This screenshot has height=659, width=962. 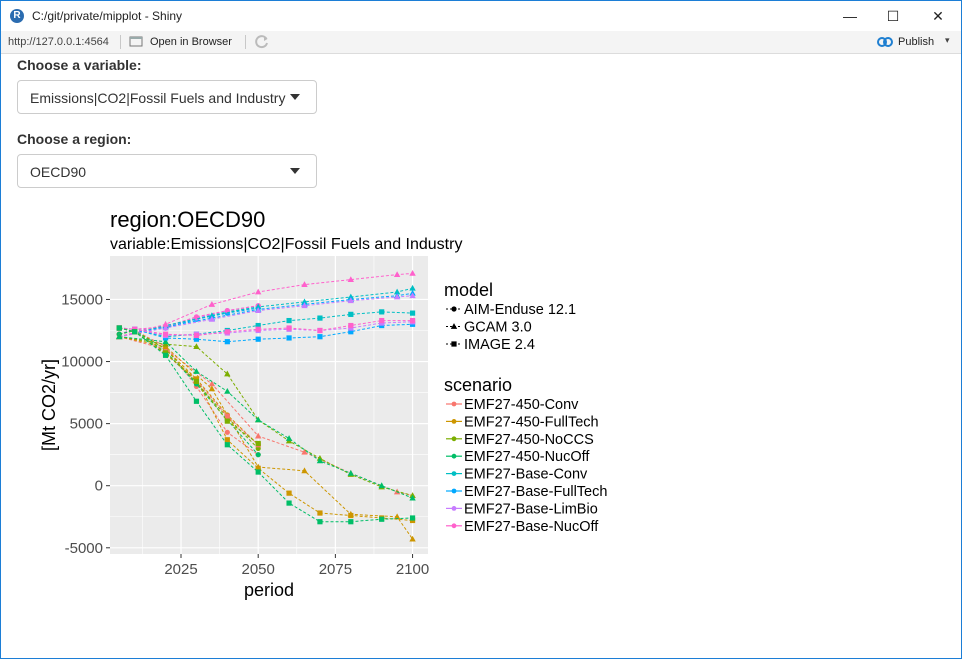 What do you see at coordinates (191, 42) in the screenshot?
I see `open-in-browser-button: Open in Browser` at bounding box center [191, 42].